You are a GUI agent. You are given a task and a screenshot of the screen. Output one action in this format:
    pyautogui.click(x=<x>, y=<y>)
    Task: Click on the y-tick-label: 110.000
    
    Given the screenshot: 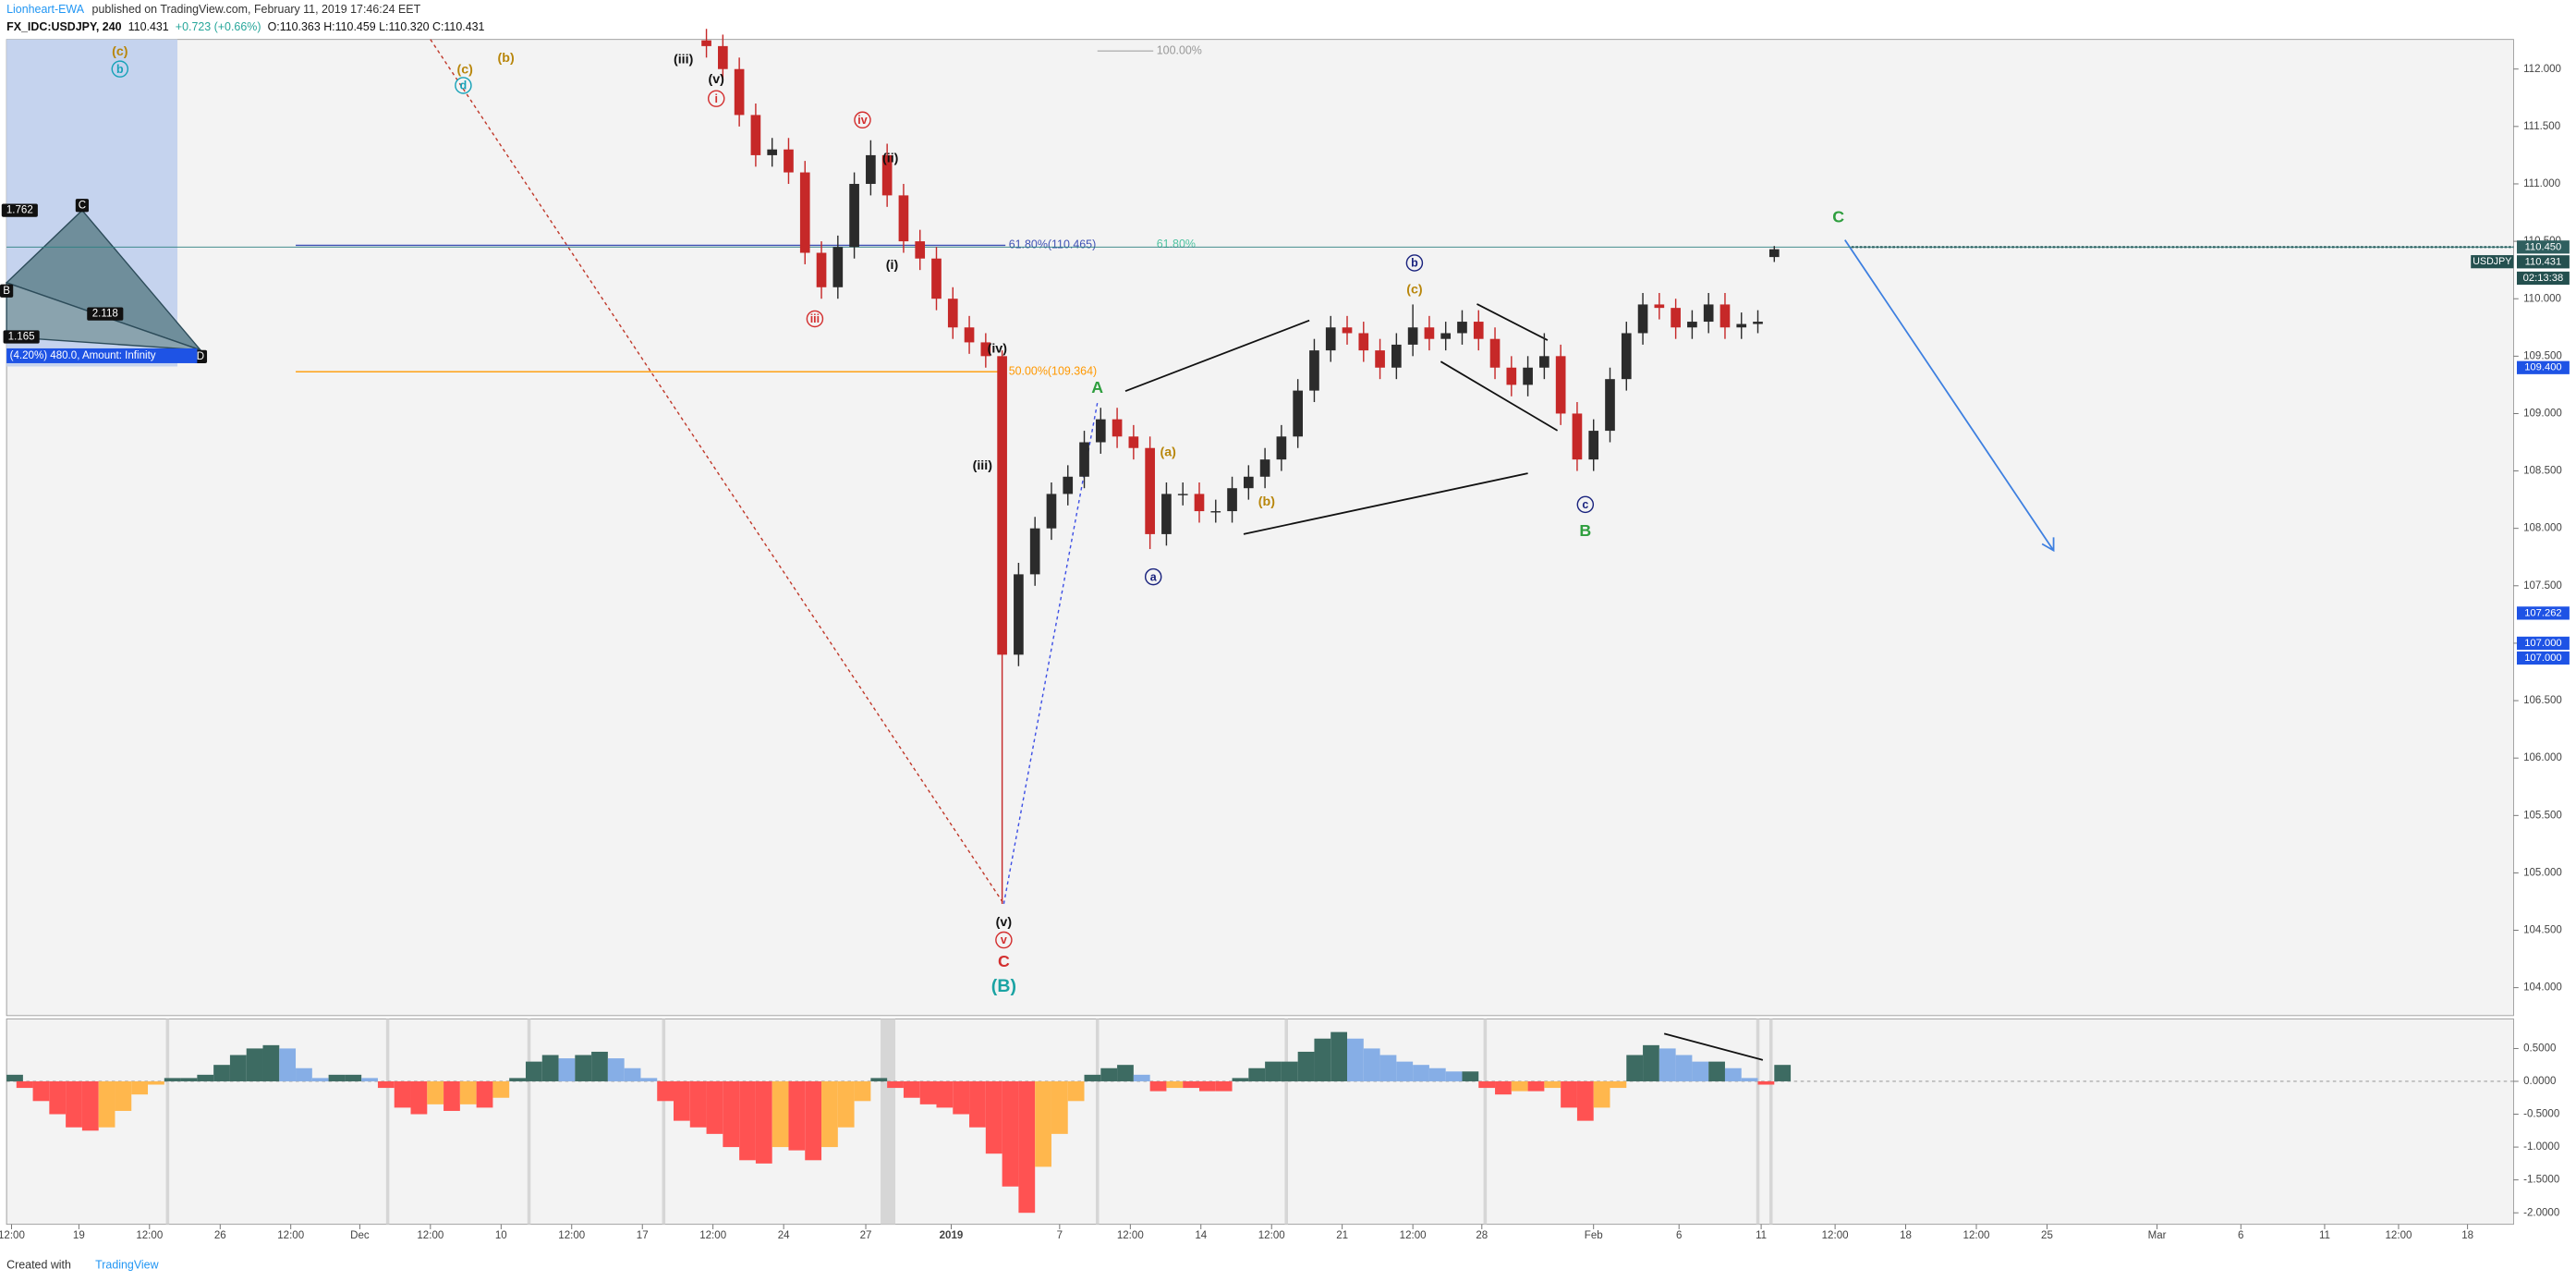 What is the action you would take?
    pyautogui.click(x=2542, y=299)
    